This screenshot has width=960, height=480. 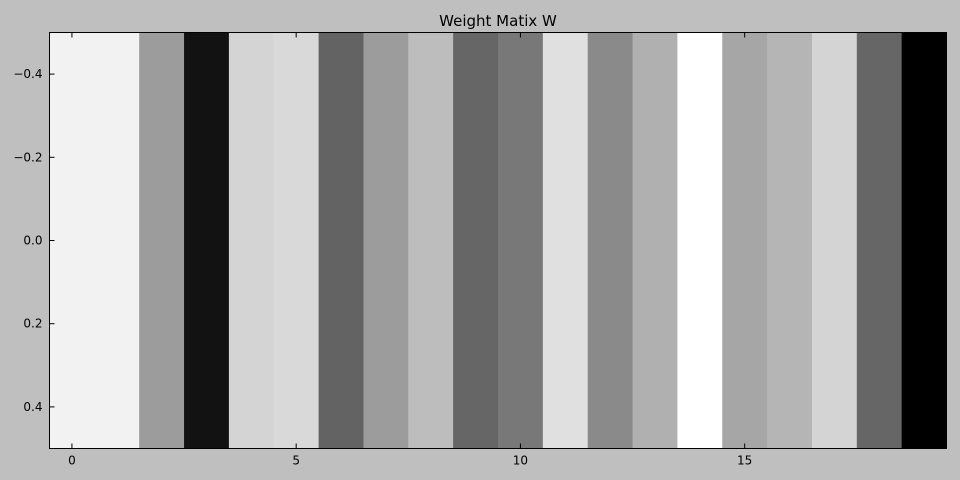 I want to click on y-tick-label: 0.2, so click(x=32, y=324).